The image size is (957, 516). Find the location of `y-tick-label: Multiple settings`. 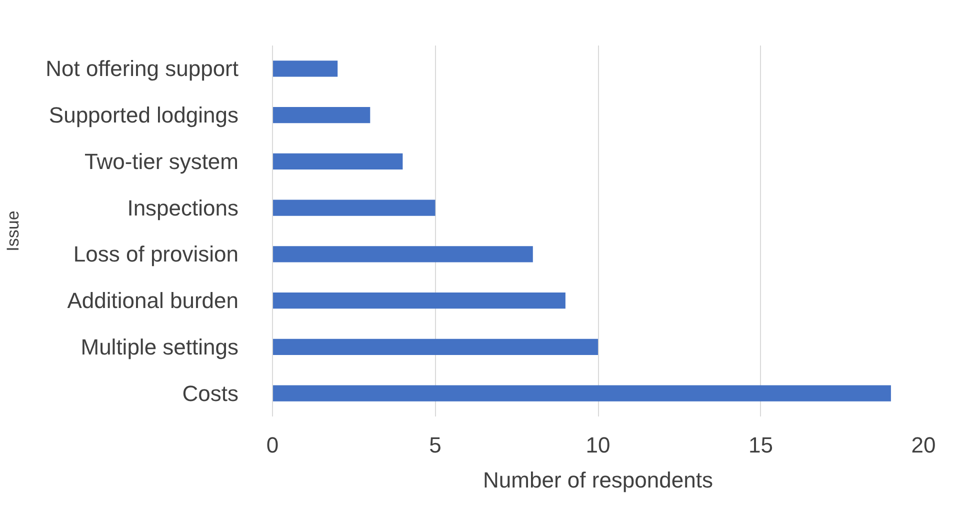

y-tick-label: Multiple settings is located at coordinates (159, 347).